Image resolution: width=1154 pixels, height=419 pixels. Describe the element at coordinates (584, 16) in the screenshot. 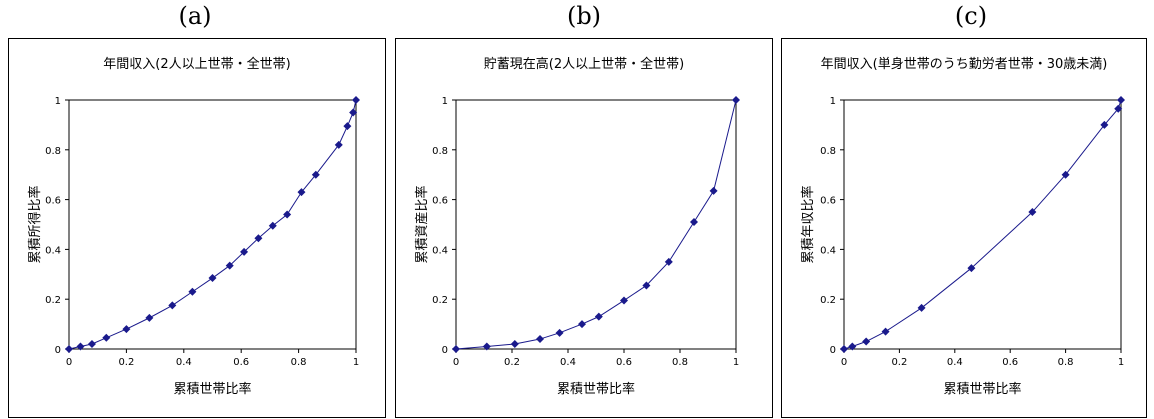

I see `panel-label-b: (b)` at that location.